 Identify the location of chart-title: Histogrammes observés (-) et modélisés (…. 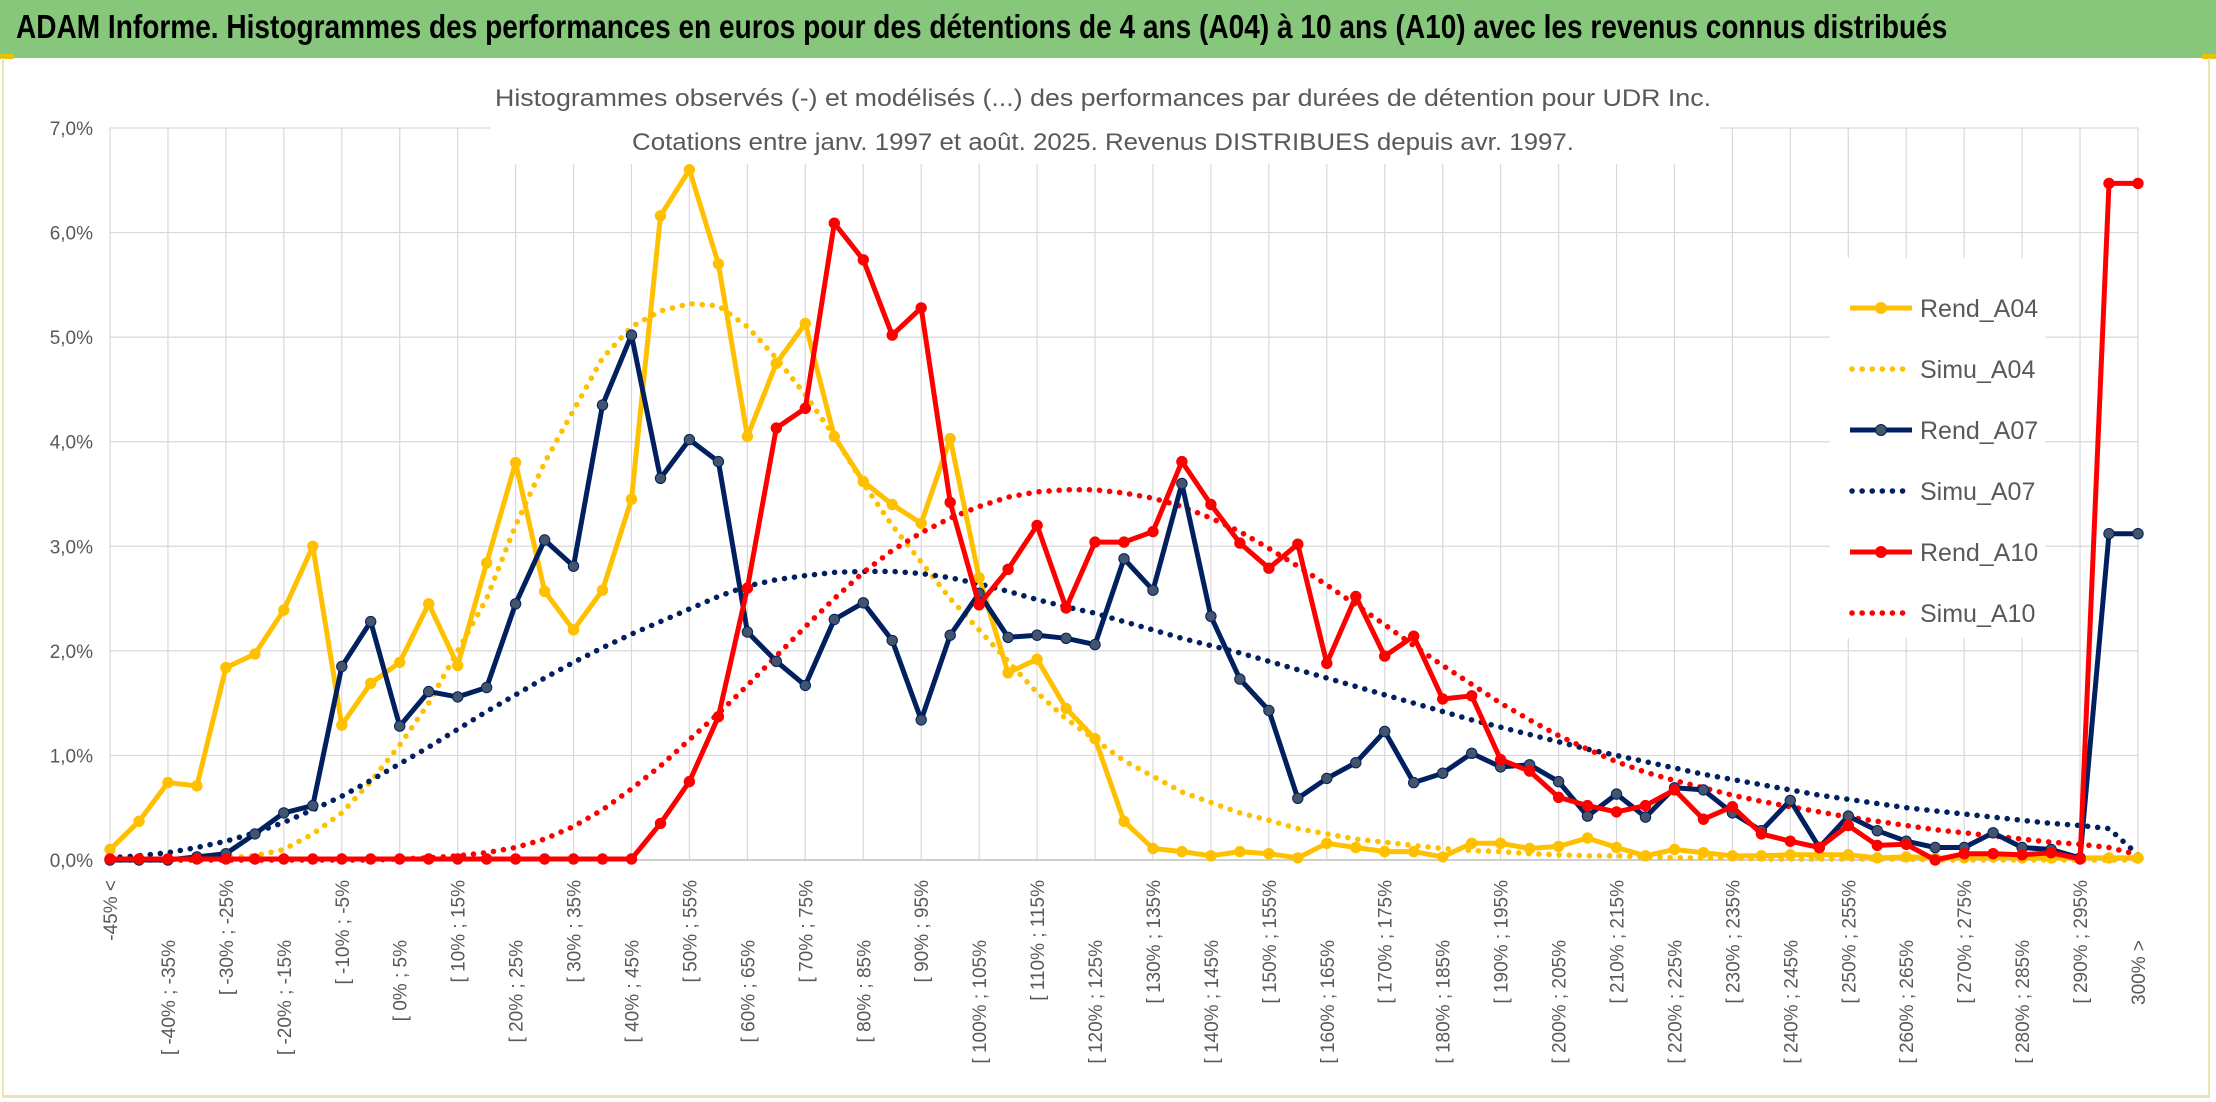
(1103, 98).